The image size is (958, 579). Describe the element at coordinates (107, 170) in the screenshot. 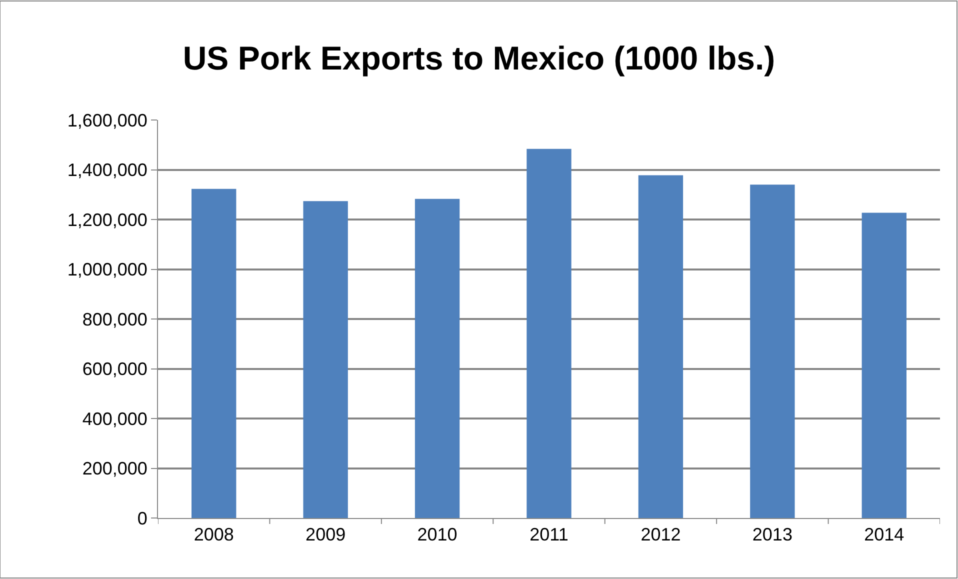

I see `y-tick-label: 1,400,000` at that location.